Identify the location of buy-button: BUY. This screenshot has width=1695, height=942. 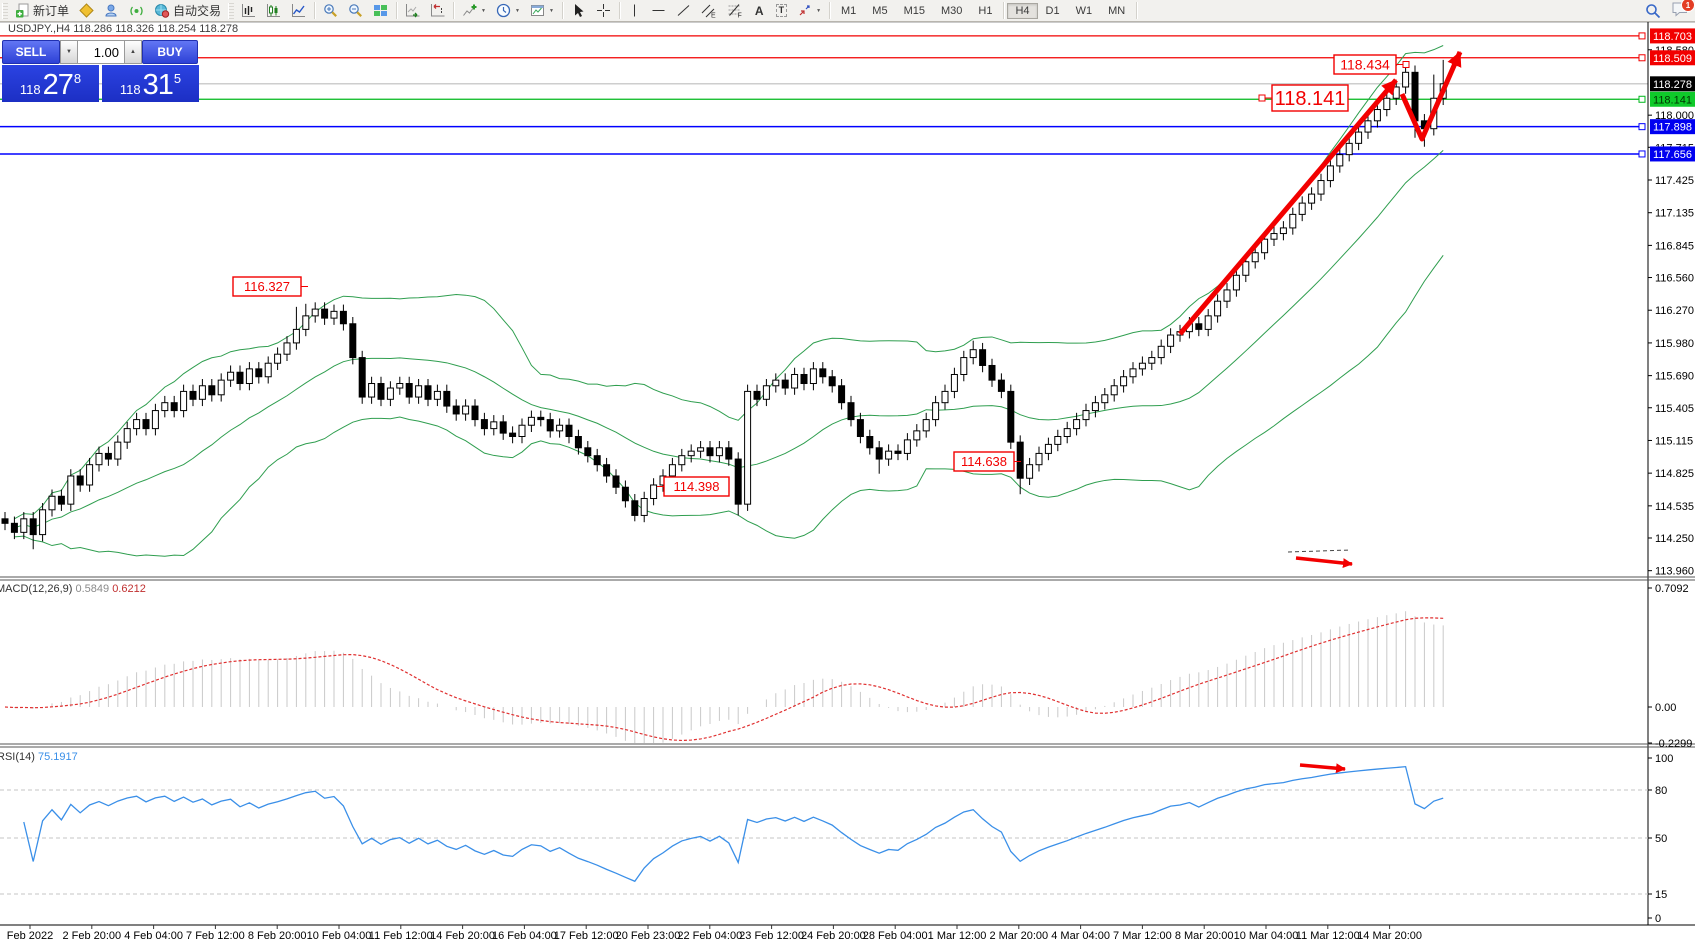
(170, 52).